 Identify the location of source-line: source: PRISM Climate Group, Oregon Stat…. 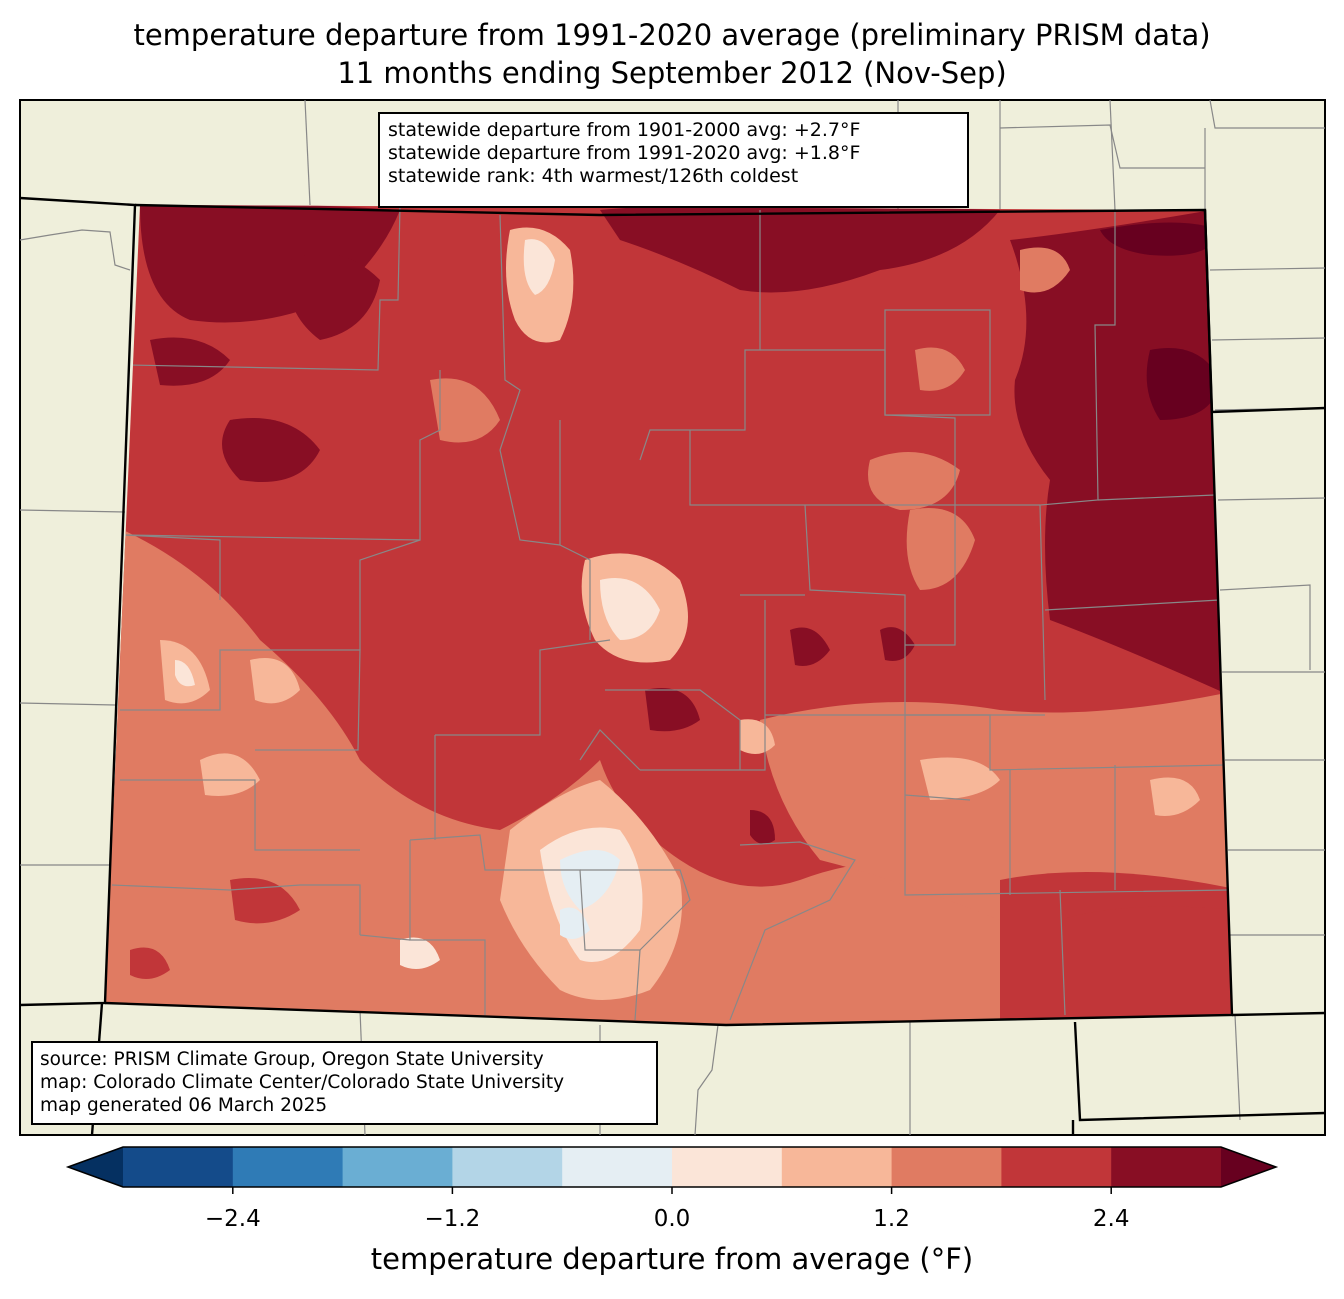
(292, 1059).